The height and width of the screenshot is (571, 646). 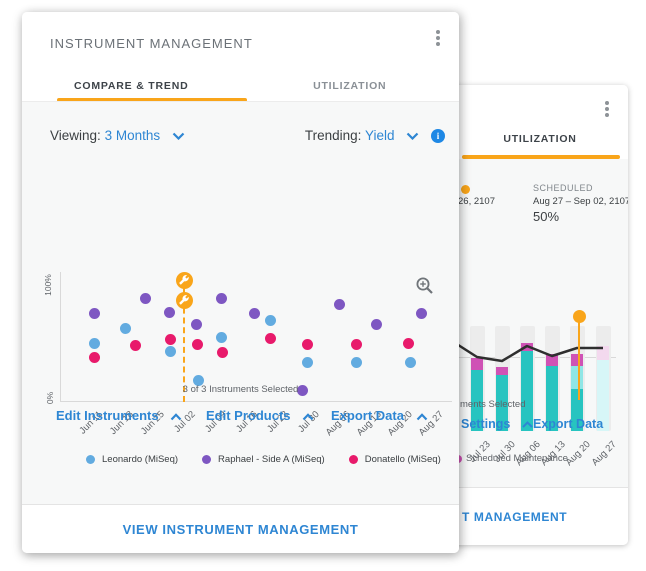 What do you see at coordinates (402, 459) in the screenshot?
I see `legend-label: Donatello (MiSeq)` at bounding box center [402, 459].